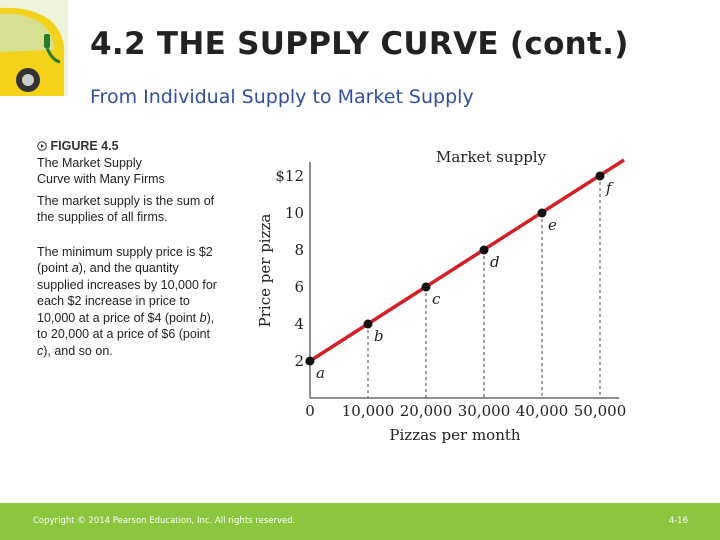 The image size is (720, 540). Describe the element at coordinates (368, 324) in the screenshot. I see `data-point-b` at that location.